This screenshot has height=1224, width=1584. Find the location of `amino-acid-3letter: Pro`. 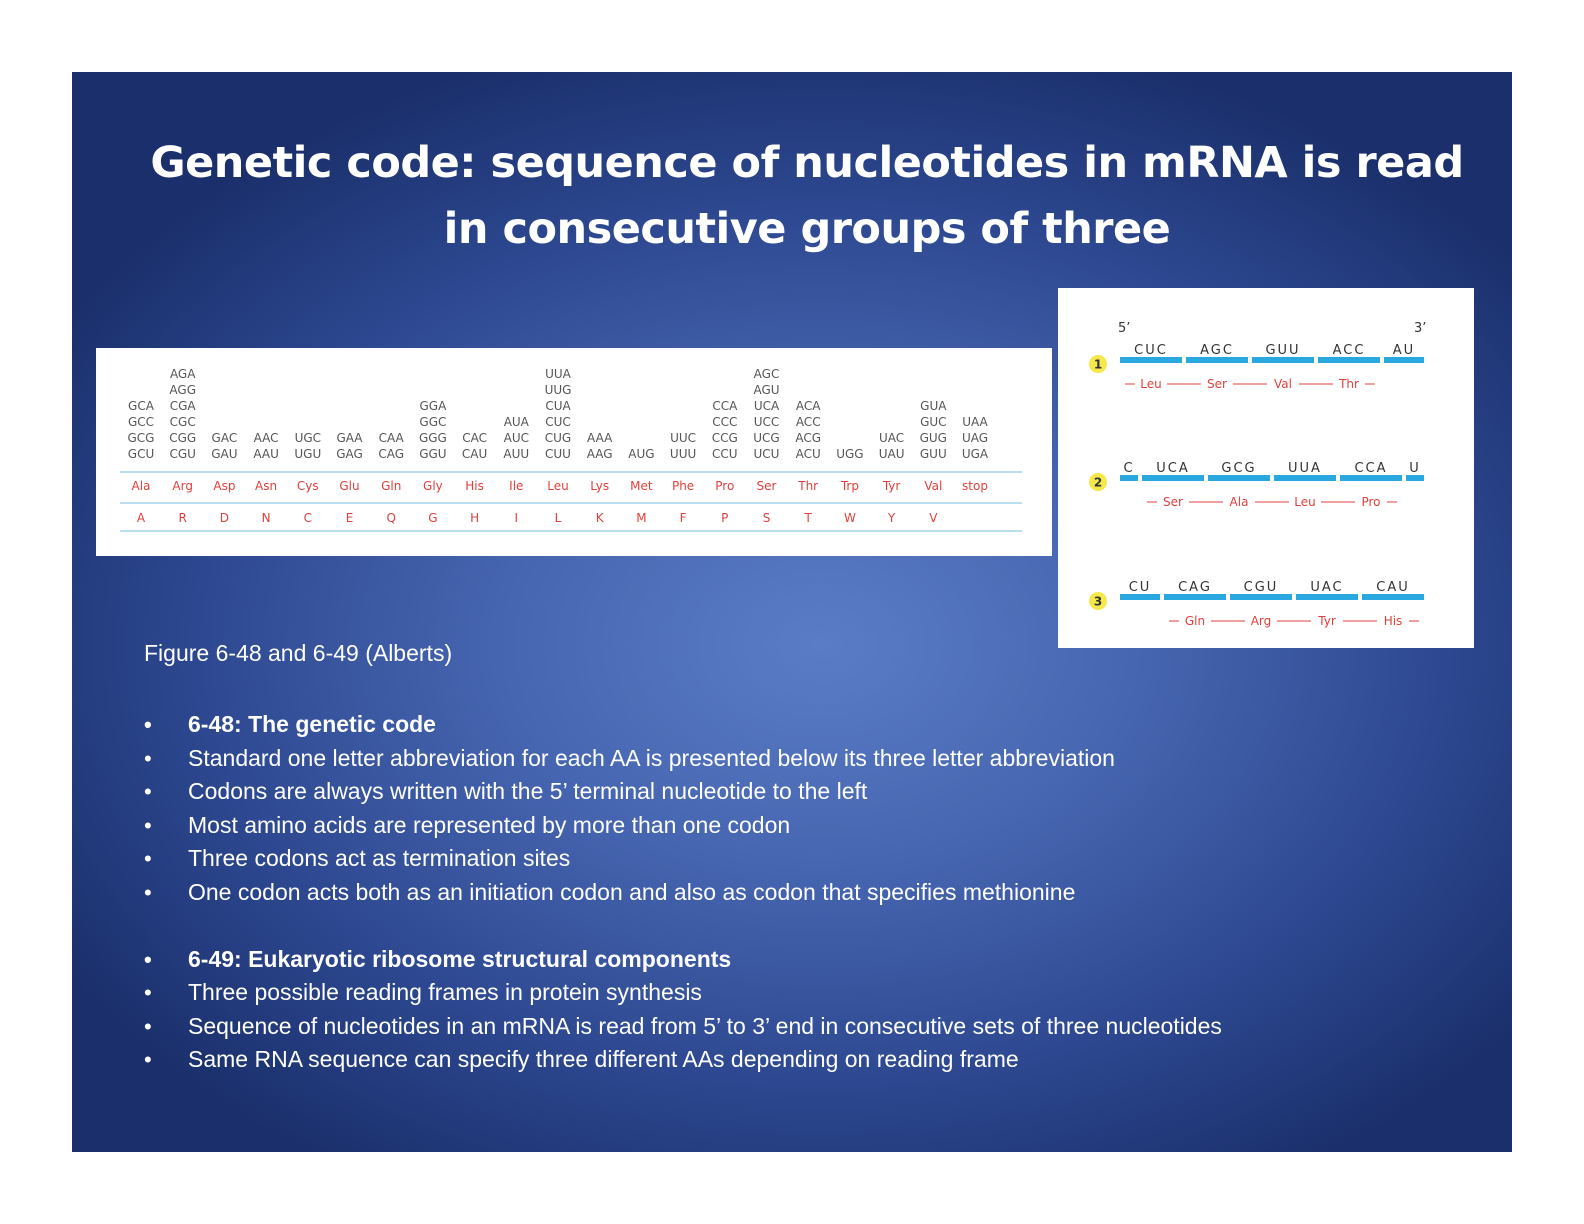

amino-acid-3letter: Pro is located at coordinates (724, 486).